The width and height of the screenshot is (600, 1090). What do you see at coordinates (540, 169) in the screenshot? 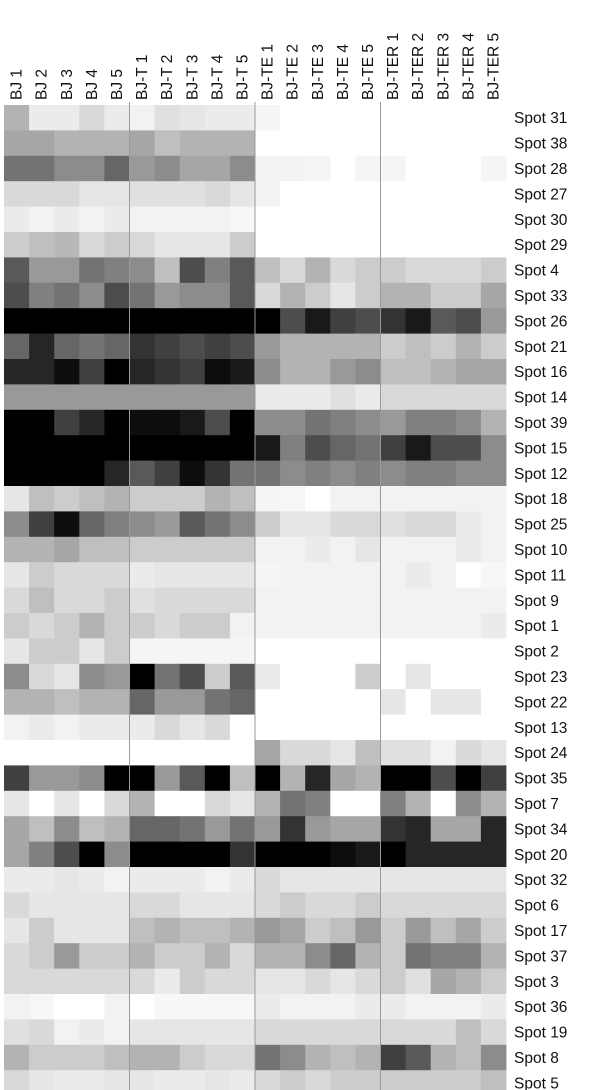
I see `row-label: Spot 28` at bounding box center [540, 169].